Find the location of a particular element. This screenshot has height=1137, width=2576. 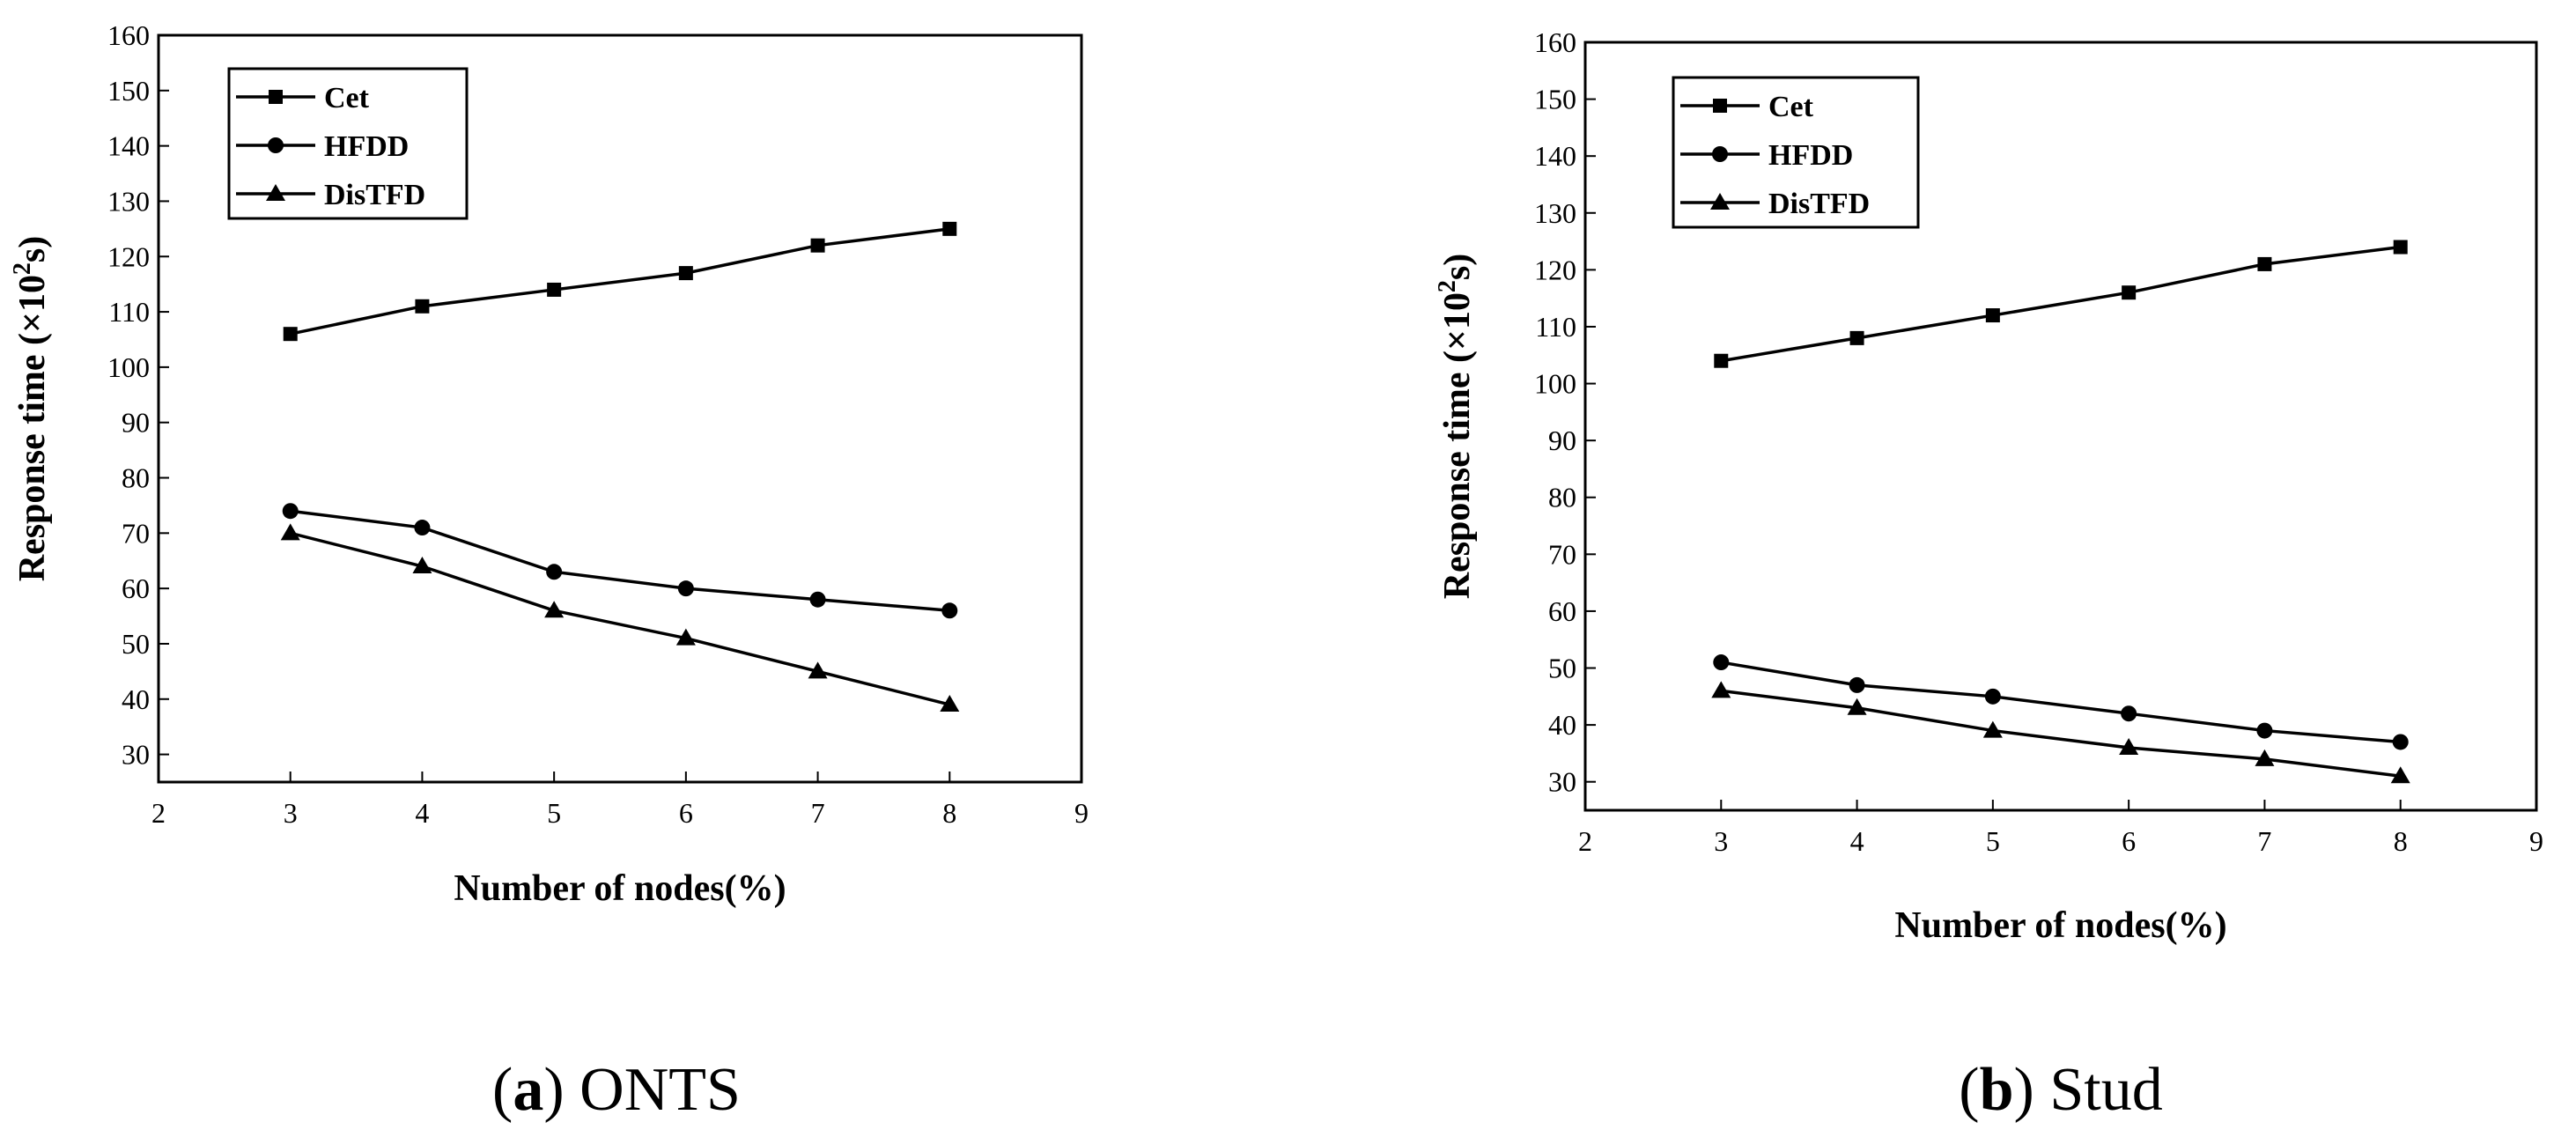

figure-caption: (b) Stud is located at coordinates (2060, 1090).